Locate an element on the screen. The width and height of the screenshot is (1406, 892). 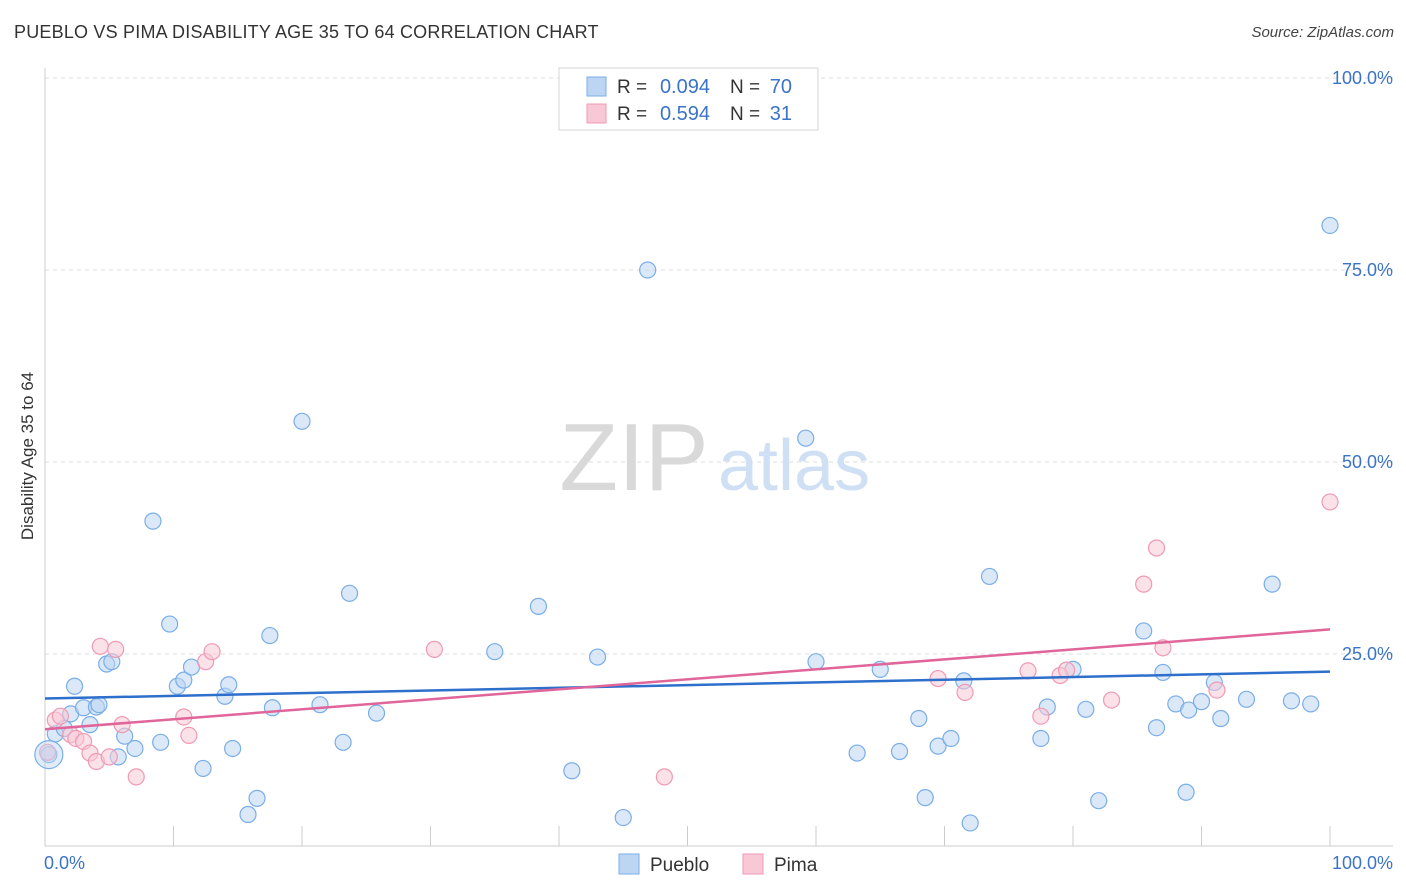
y-axis-label: Disability Age 35 to 64 is located at coordinates (27, 456).